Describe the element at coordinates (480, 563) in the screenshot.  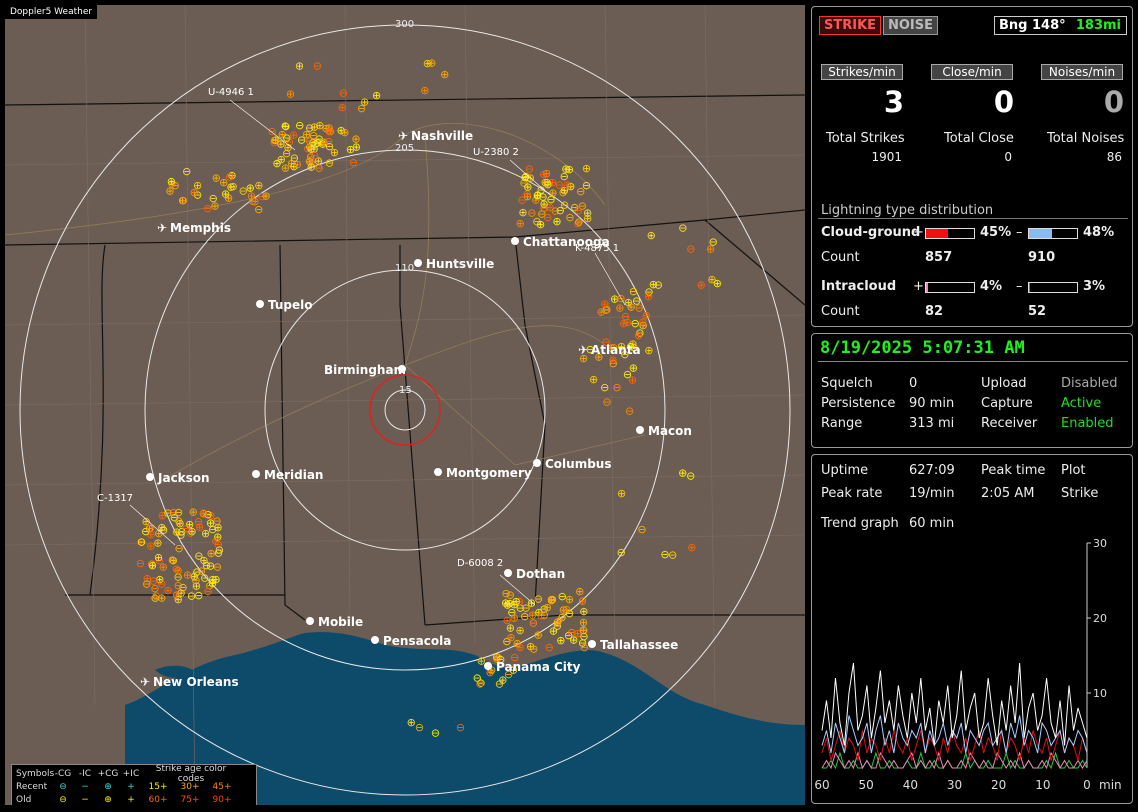
I see `storm-id-5: D-6008 2` at that location.